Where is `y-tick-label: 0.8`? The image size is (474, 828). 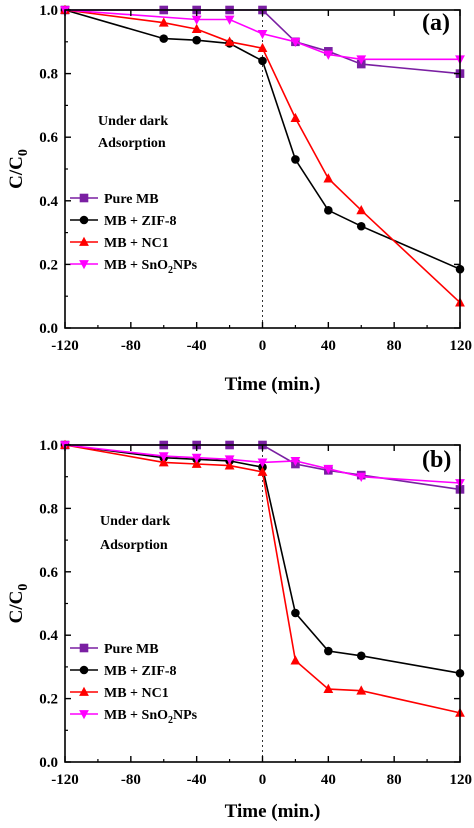 y-tick-label: 0.8 is located at coordinates (48, 509).